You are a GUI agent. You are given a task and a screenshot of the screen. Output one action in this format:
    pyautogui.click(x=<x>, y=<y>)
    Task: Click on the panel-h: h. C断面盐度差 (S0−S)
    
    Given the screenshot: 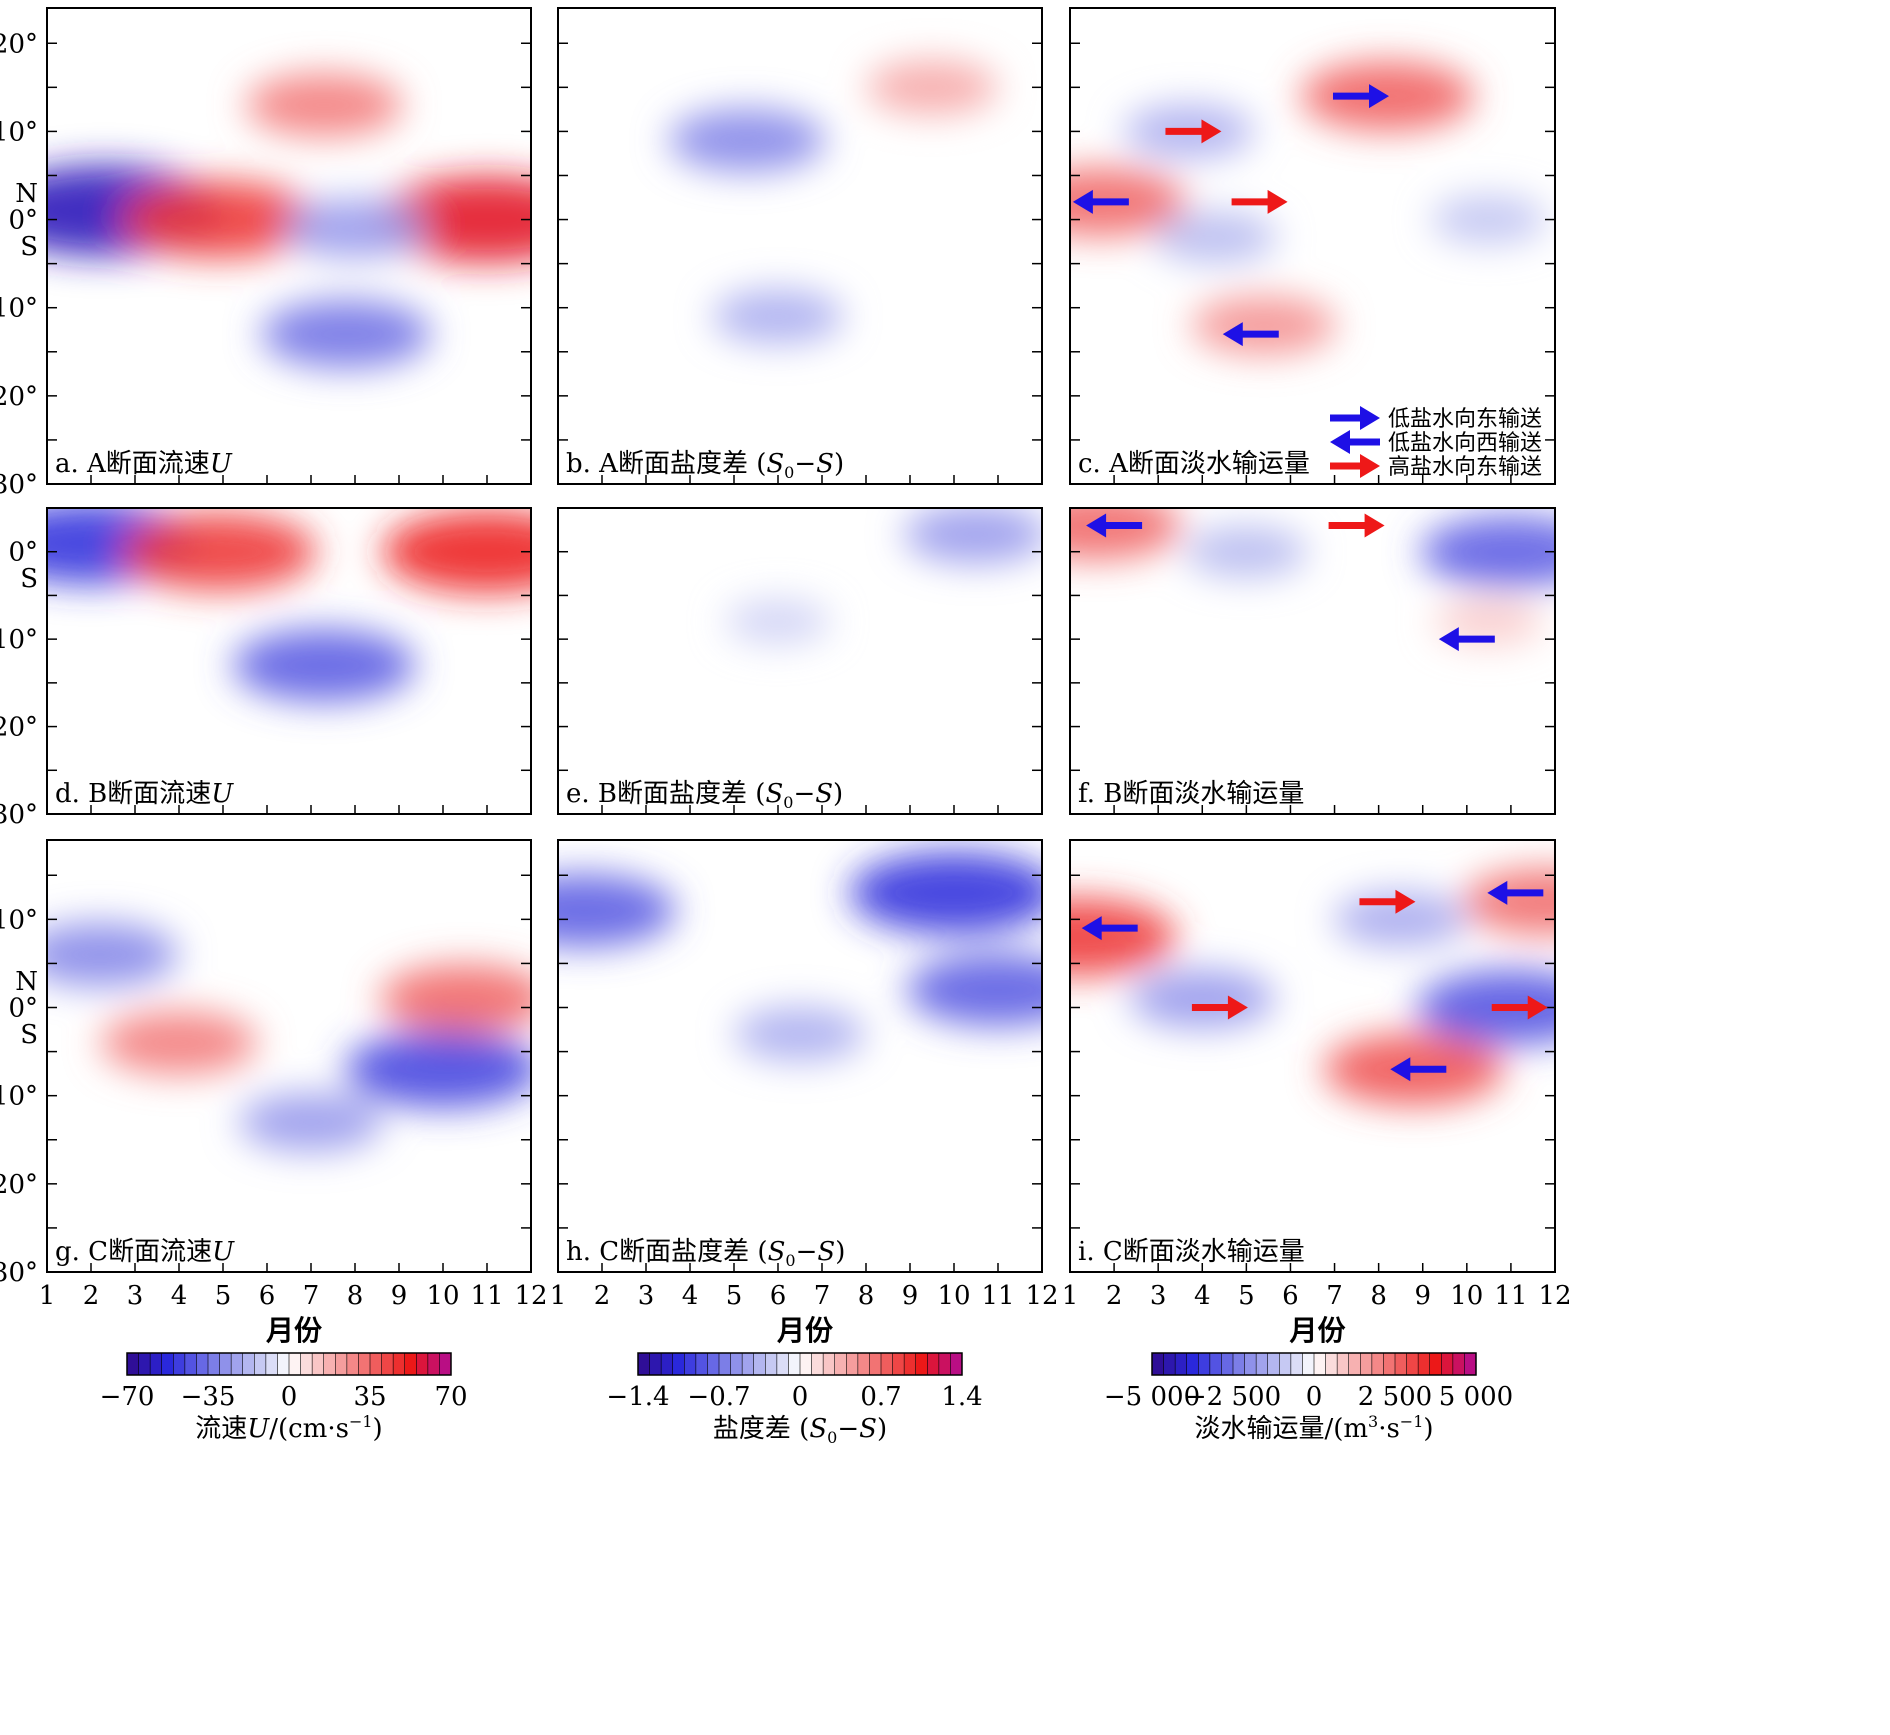 What is the action you would take?
    pyautogui.click(x=800, y=1056)
    